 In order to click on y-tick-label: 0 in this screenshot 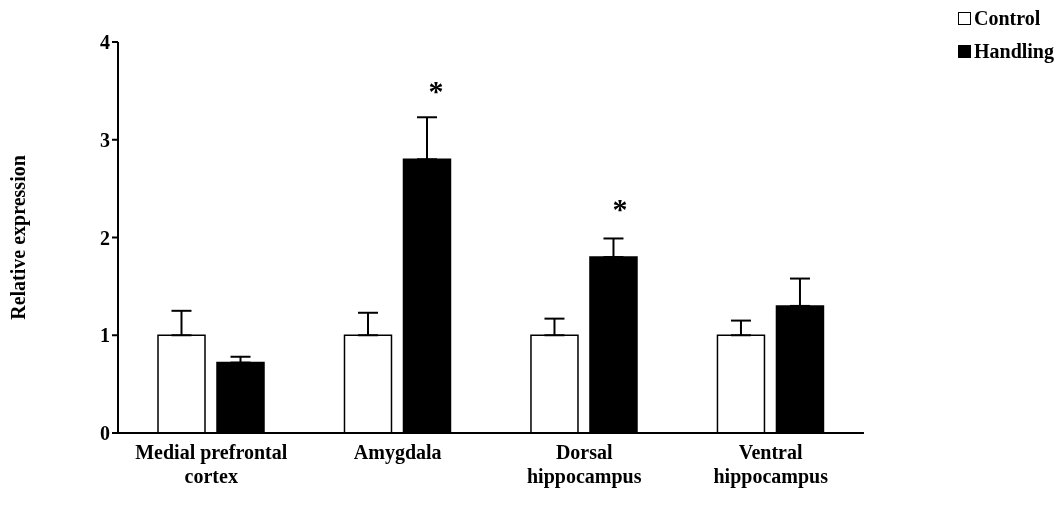, I will do `click(105, 433)`.